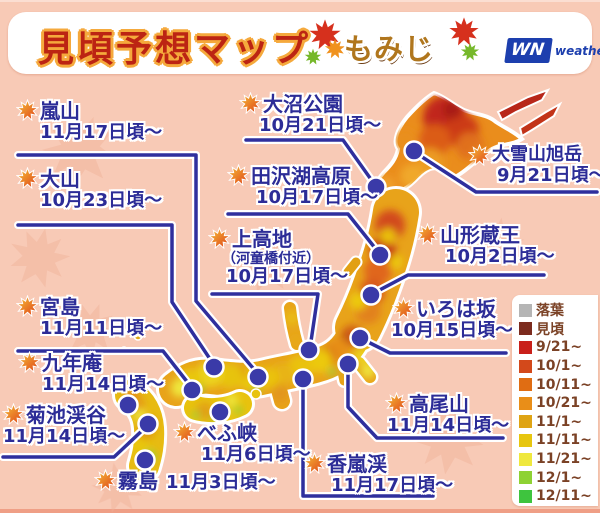 The height and width of the screenshot is (513, 600). Describe the element at coordinates (558, 440) in the screenshot. I see `legend-item: 11/11~` at that location.